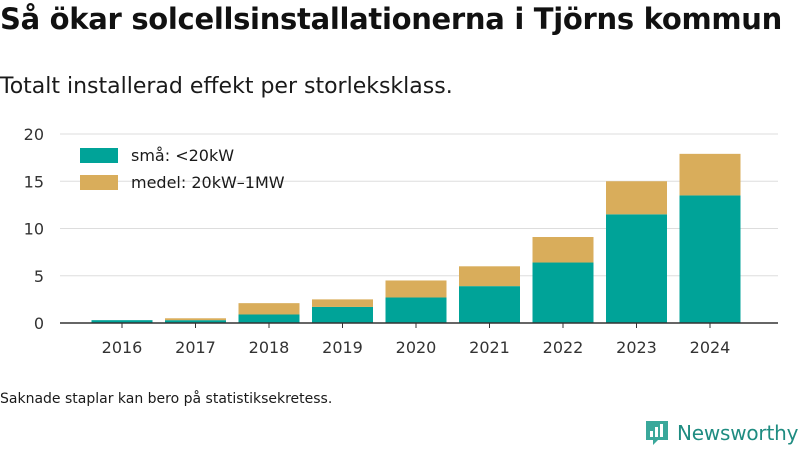 The width and height of the screenshot is (800, 450). I want to click on legend-label: medel: 20kW–1MW, so click(208, 182).